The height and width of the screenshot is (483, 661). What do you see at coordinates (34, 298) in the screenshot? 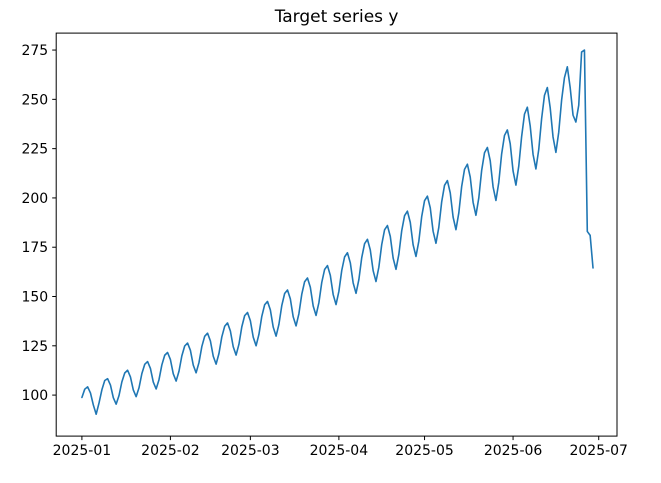
I see `y-tick-label: 150` at bounding box center [34, 298].